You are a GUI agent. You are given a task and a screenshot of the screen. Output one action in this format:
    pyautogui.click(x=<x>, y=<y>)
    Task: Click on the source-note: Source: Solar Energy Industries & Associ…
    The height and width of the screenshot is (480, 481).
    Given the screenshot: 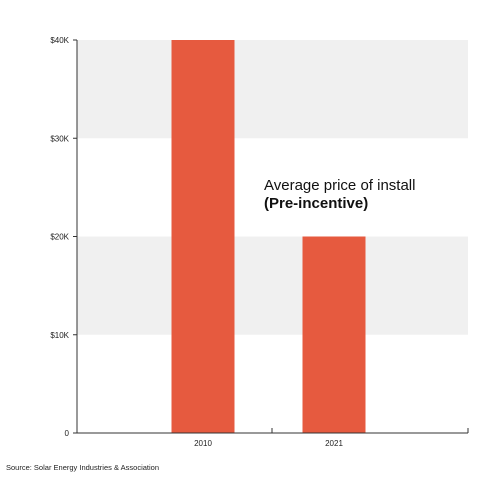 What is the action you would take?
    pyautogui.click(x=82, y=467)
    